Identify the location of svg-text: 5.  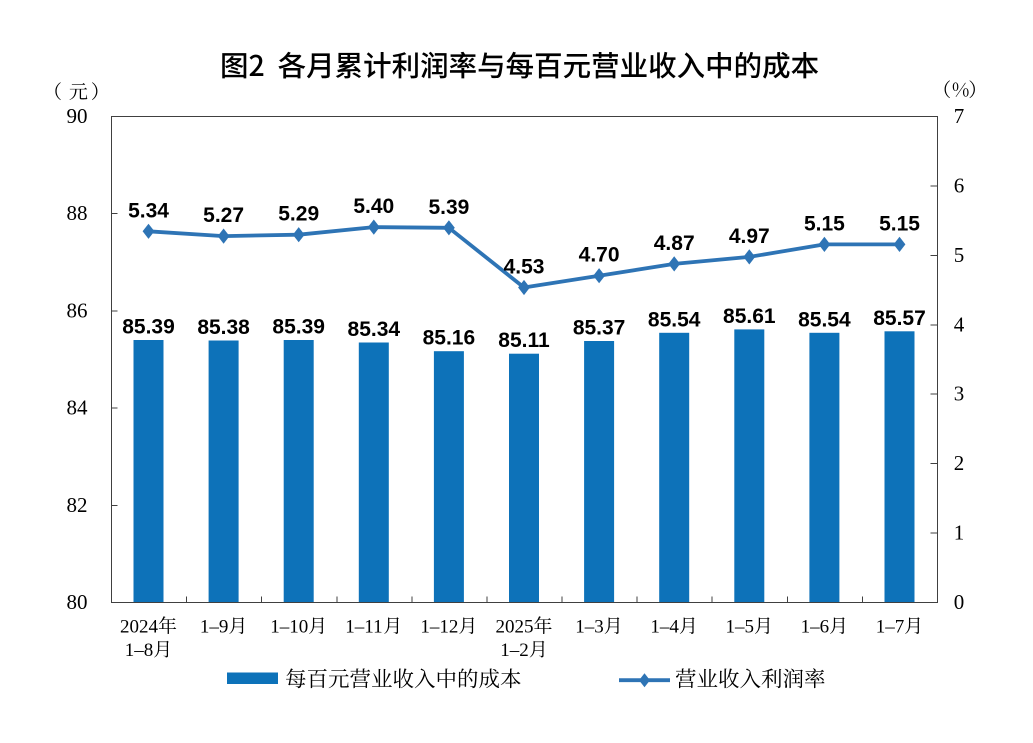
(959, 255).